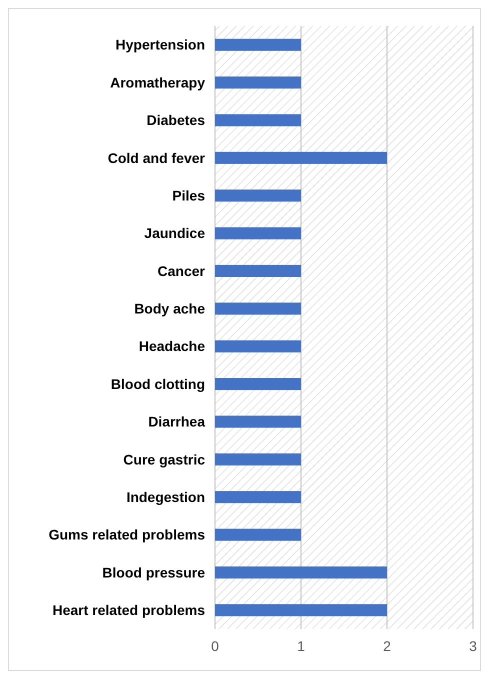  Describe the element at coordinates (154, 572) in the screenshot. I see `y-tick-label: Blood pressure` at that location.